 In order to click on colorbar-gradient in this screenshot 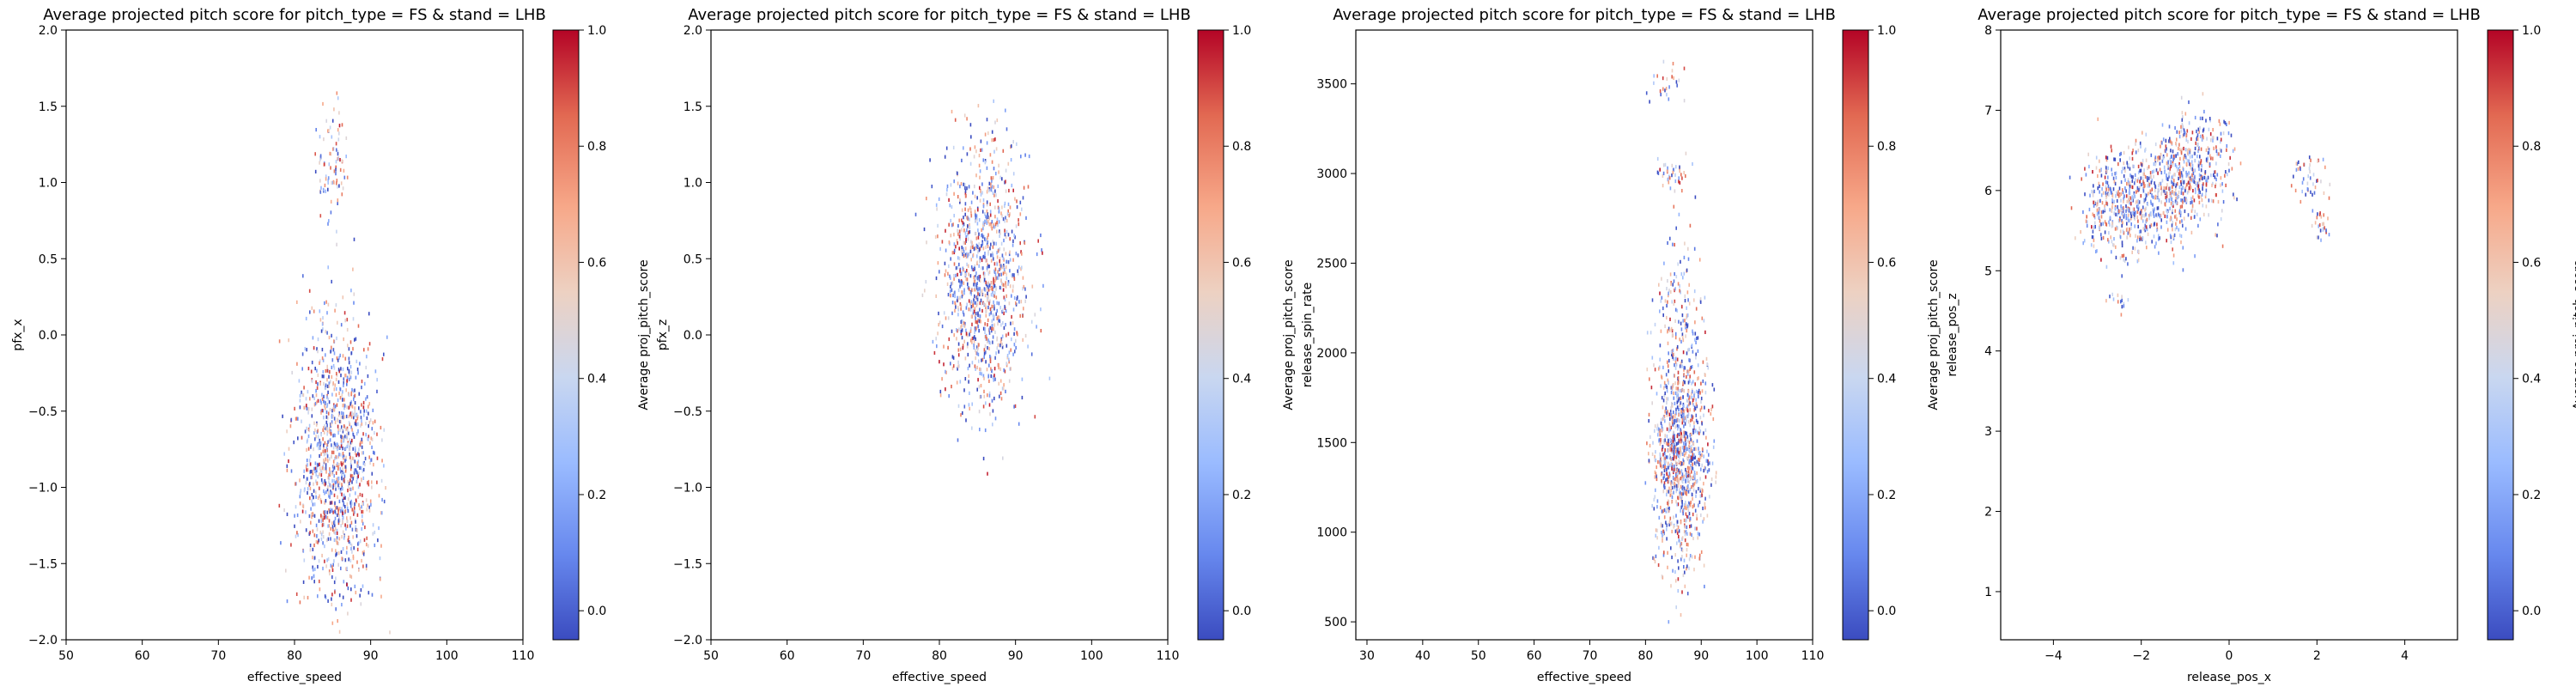, I will do `click(566, 335)`.